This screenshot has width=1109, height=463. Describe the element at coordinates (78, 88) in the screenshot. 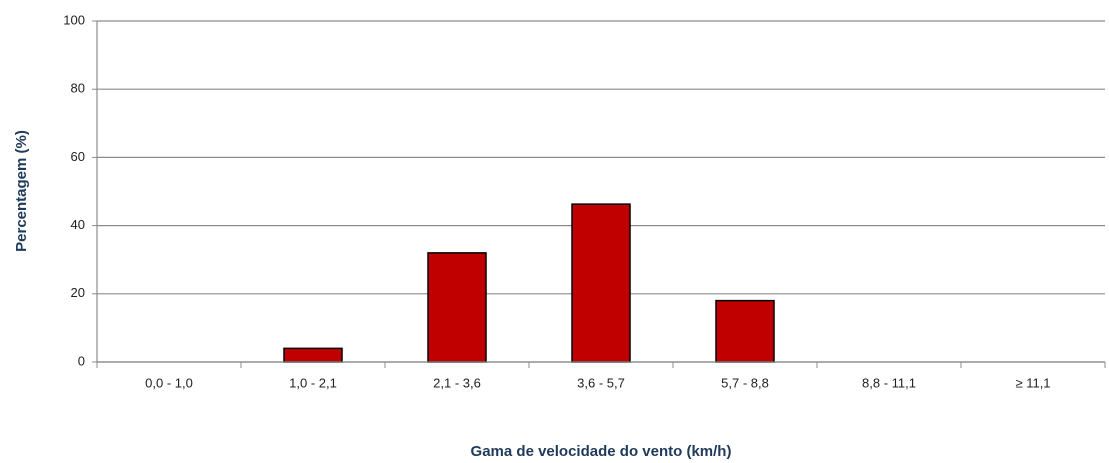

I see `y-tick-label: 80` at that location.